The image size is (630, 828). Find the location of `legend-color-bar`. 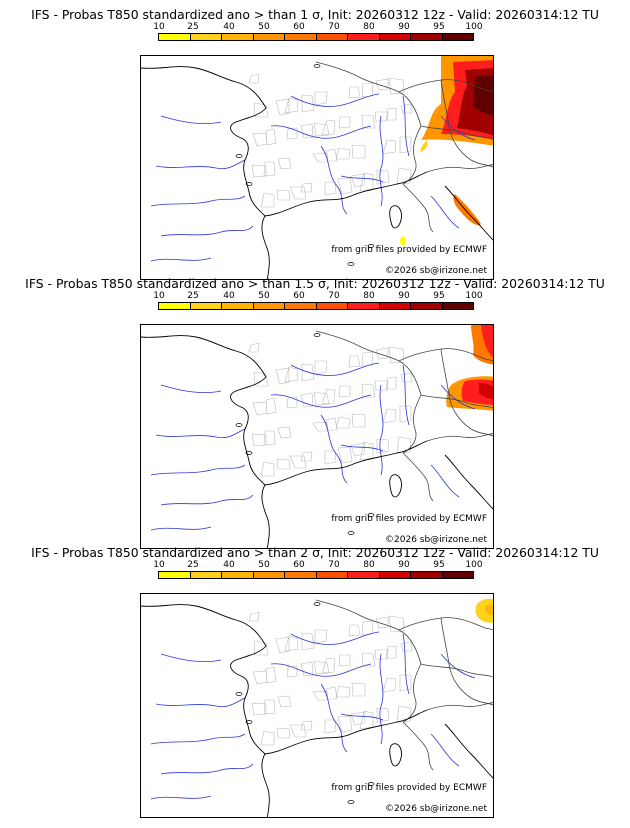

legend-color-bar is located at coordinates (316, 575).